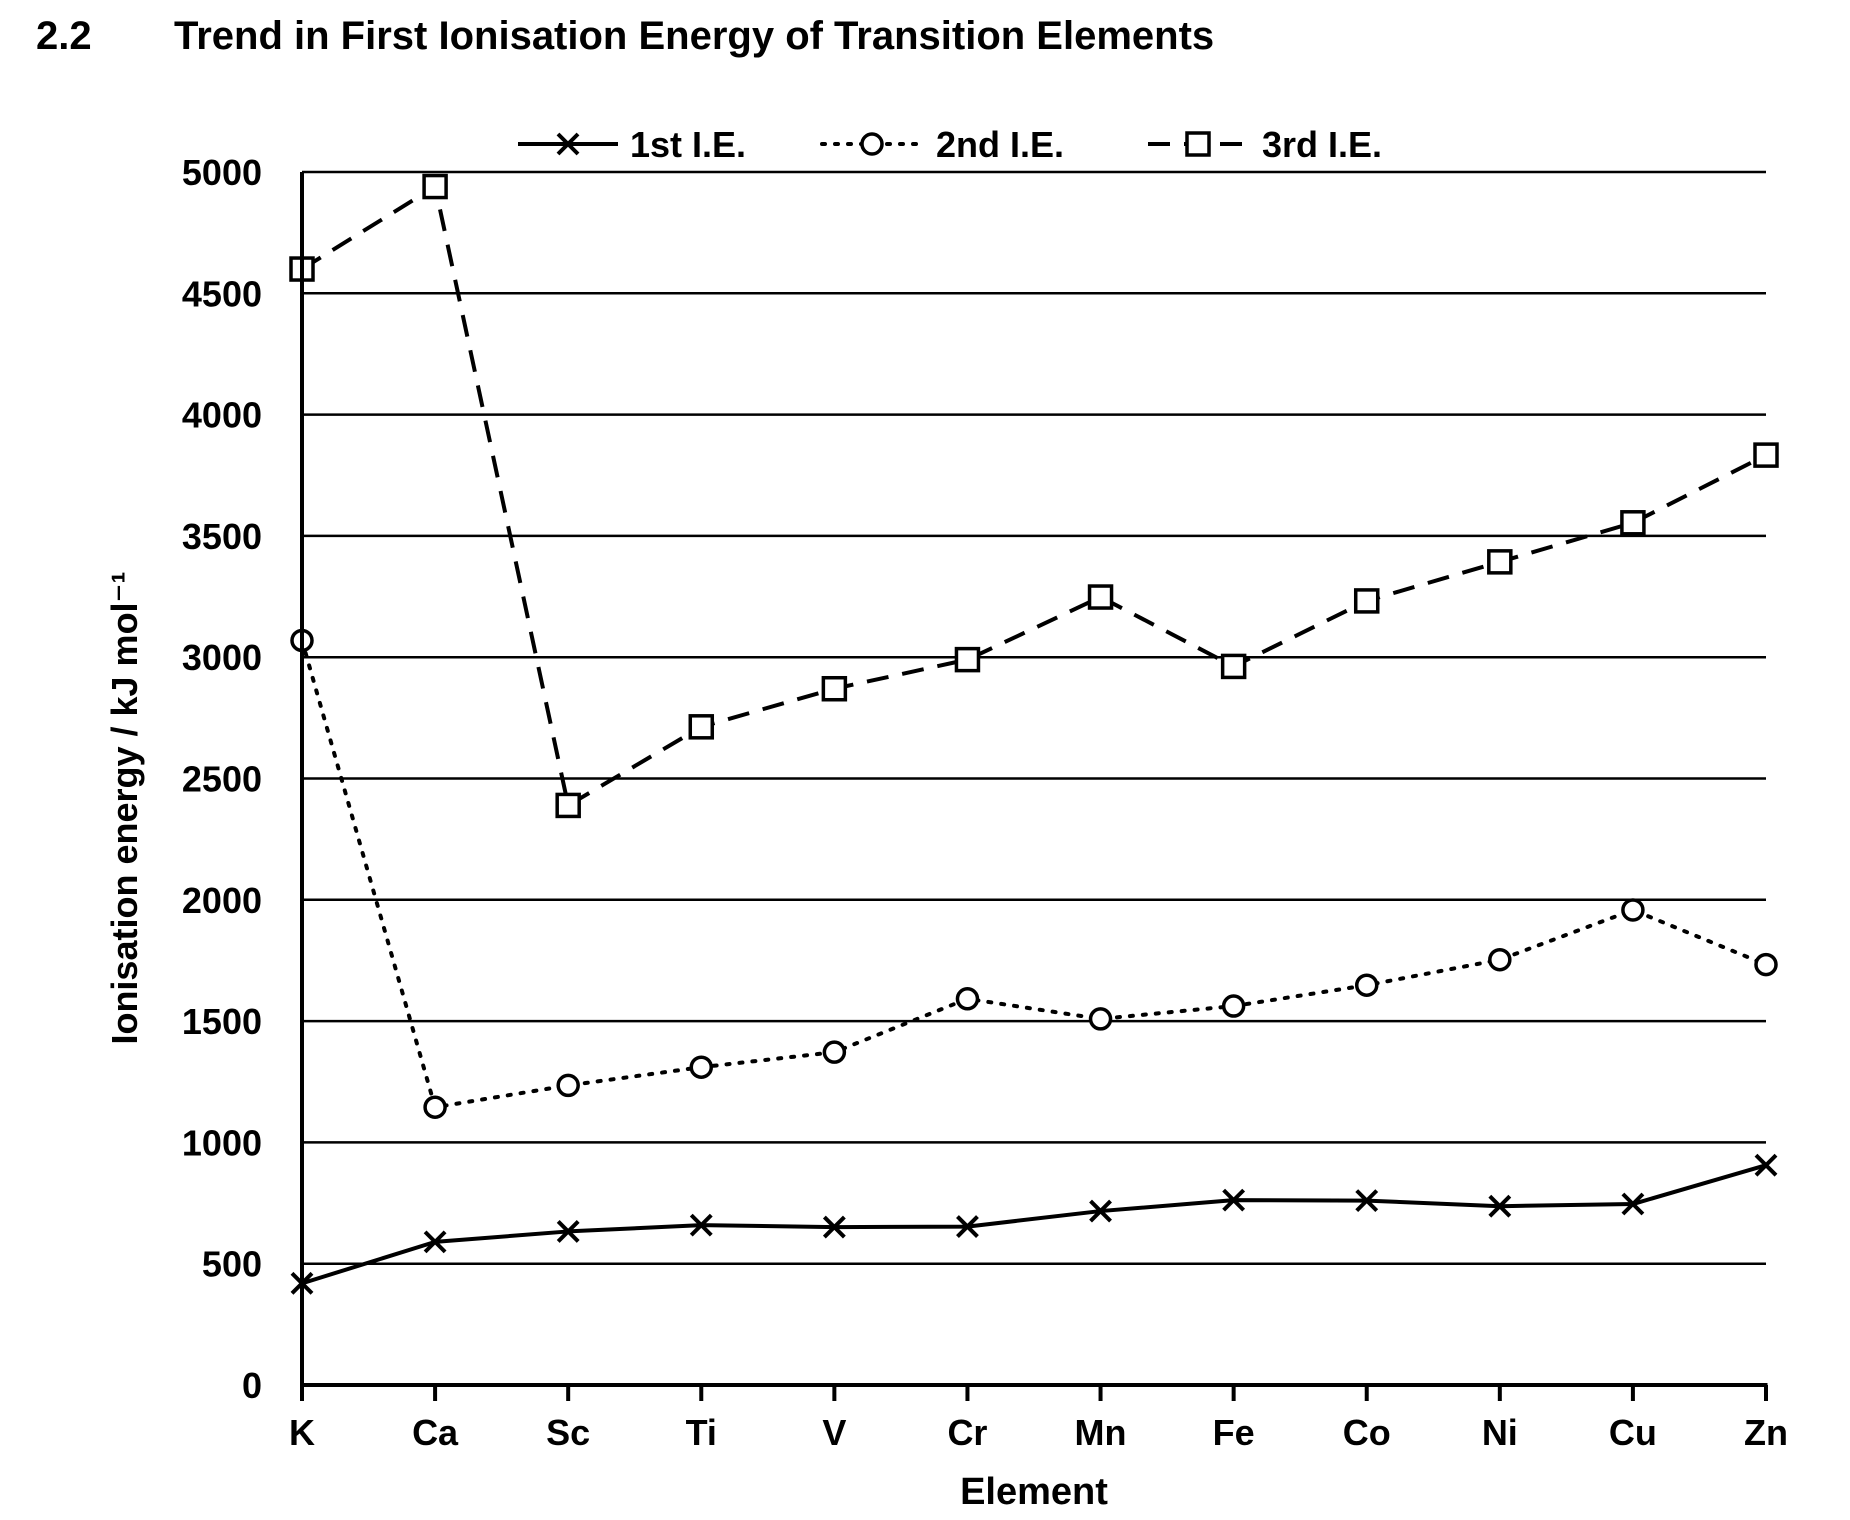 The image size is (1850, 1520). Describe the element at coordinates (1100, 1019) in the screenshot. I see `series-2-point-Mn` at that location.